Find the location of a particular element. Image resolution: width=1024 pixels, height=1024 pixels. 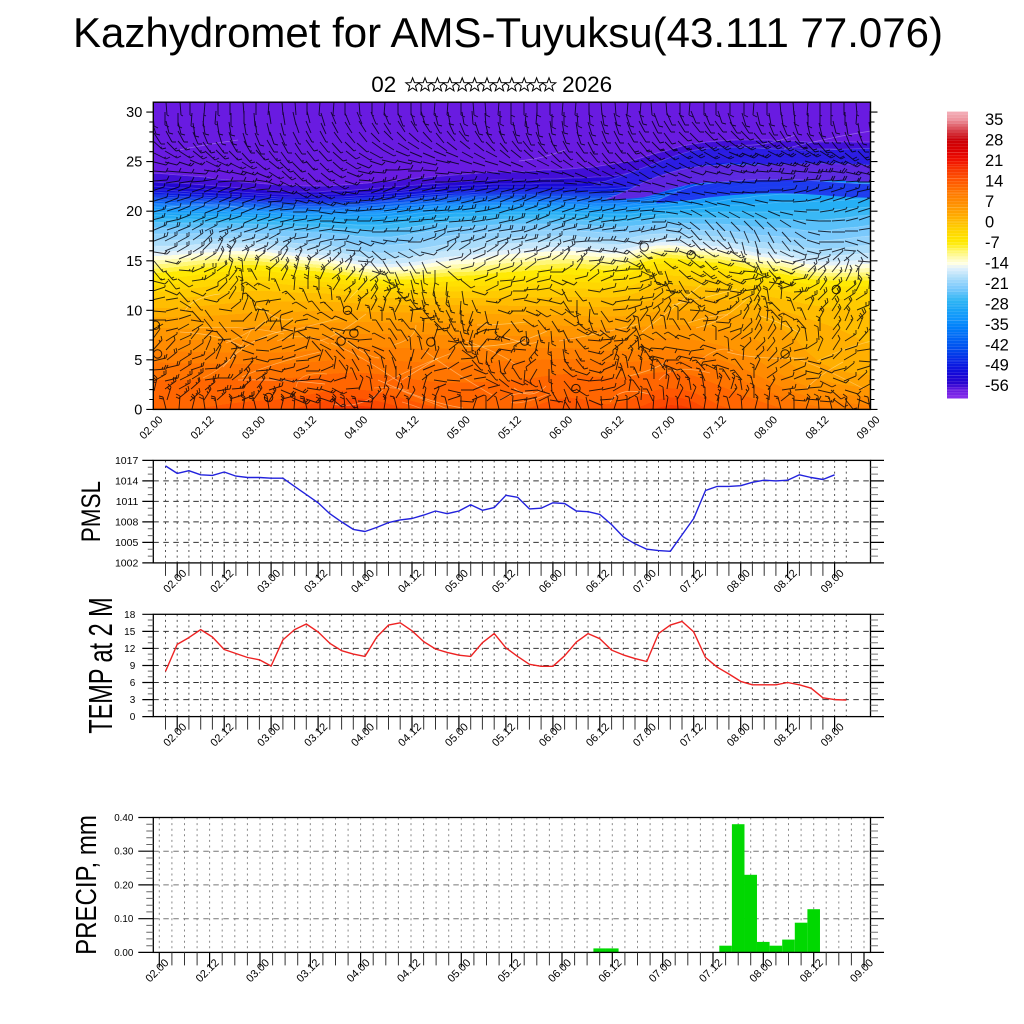

svg-text: TEMP at 2 M is located at coordinates (101, 665).